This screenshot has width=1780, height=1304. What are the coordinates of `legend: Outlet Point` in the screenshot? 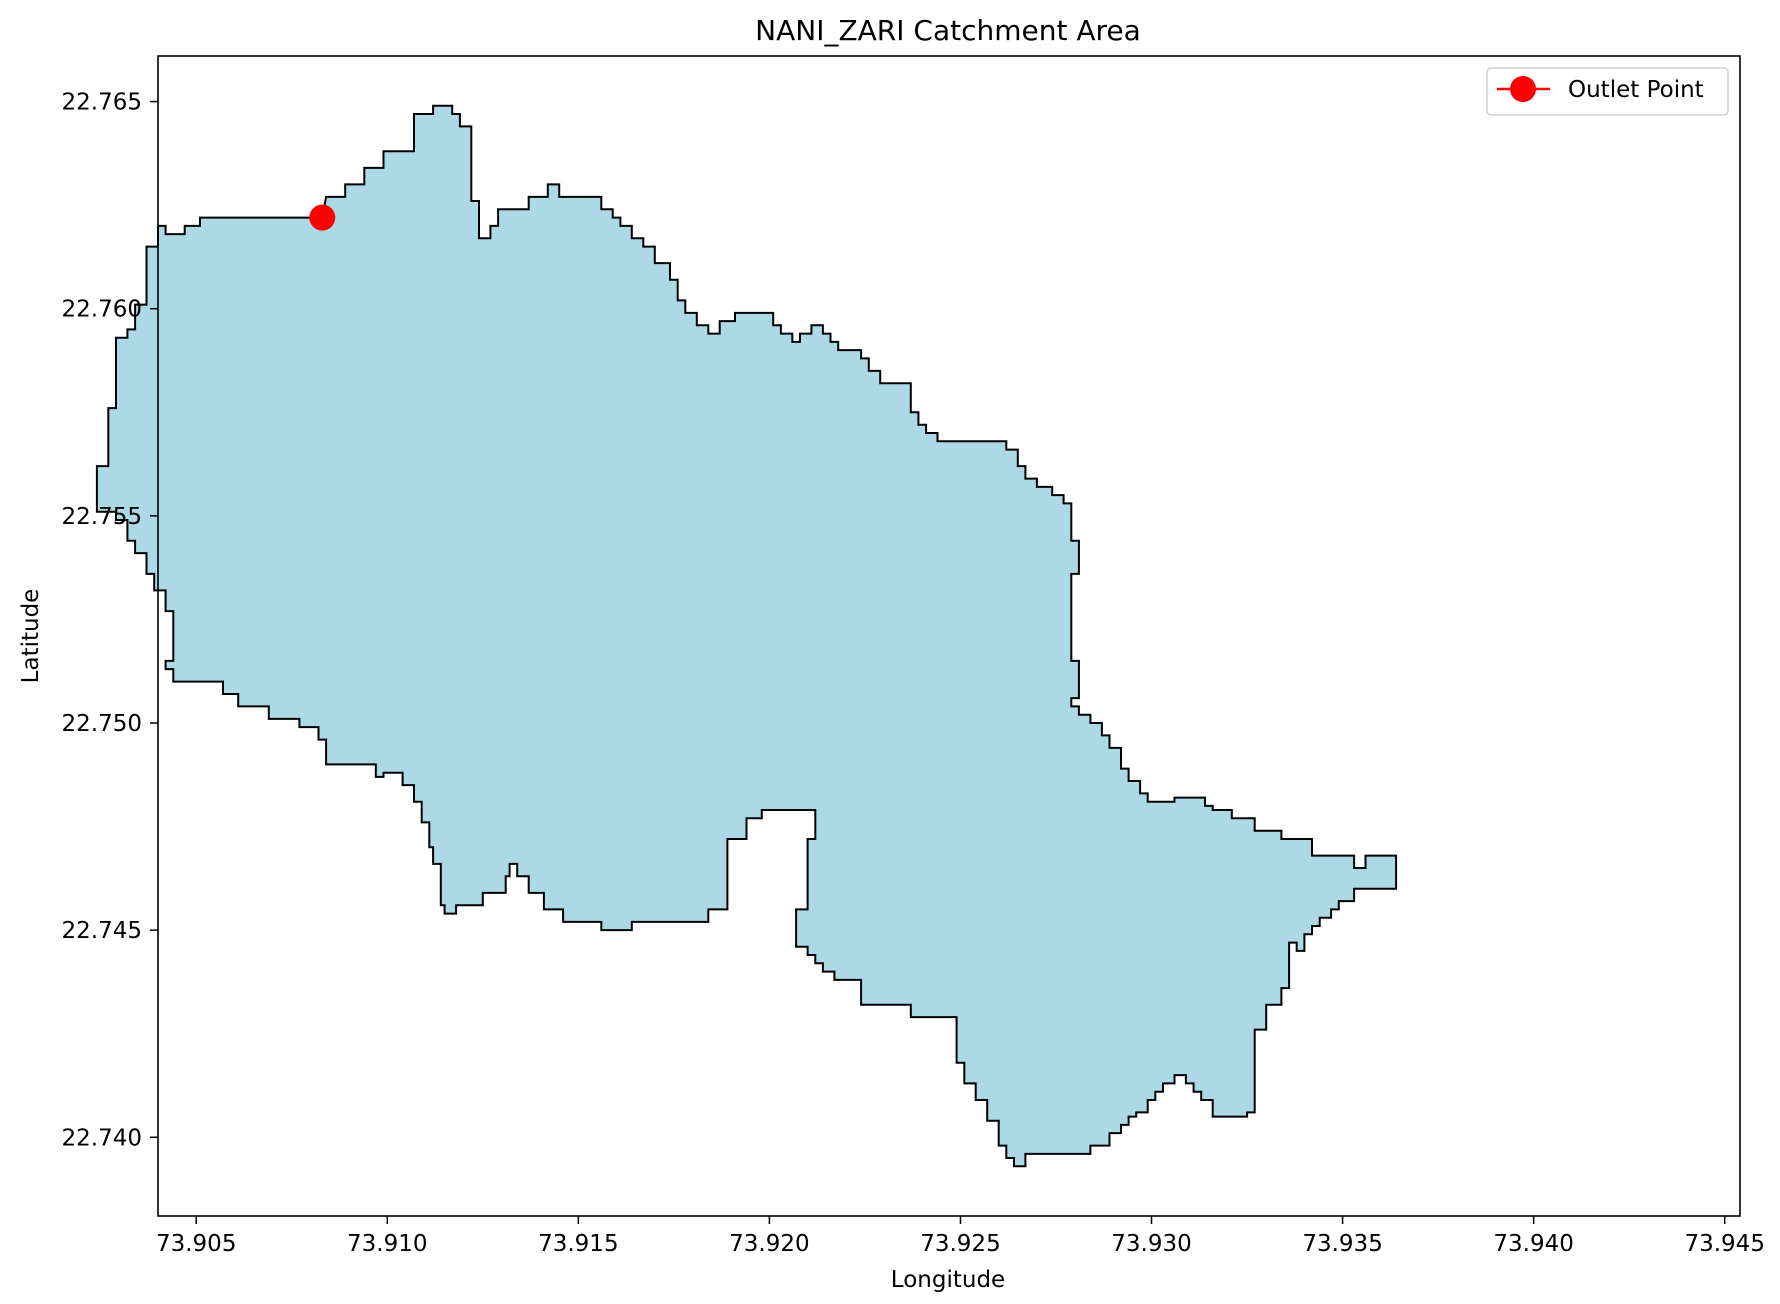 It's located at (1607, 91).